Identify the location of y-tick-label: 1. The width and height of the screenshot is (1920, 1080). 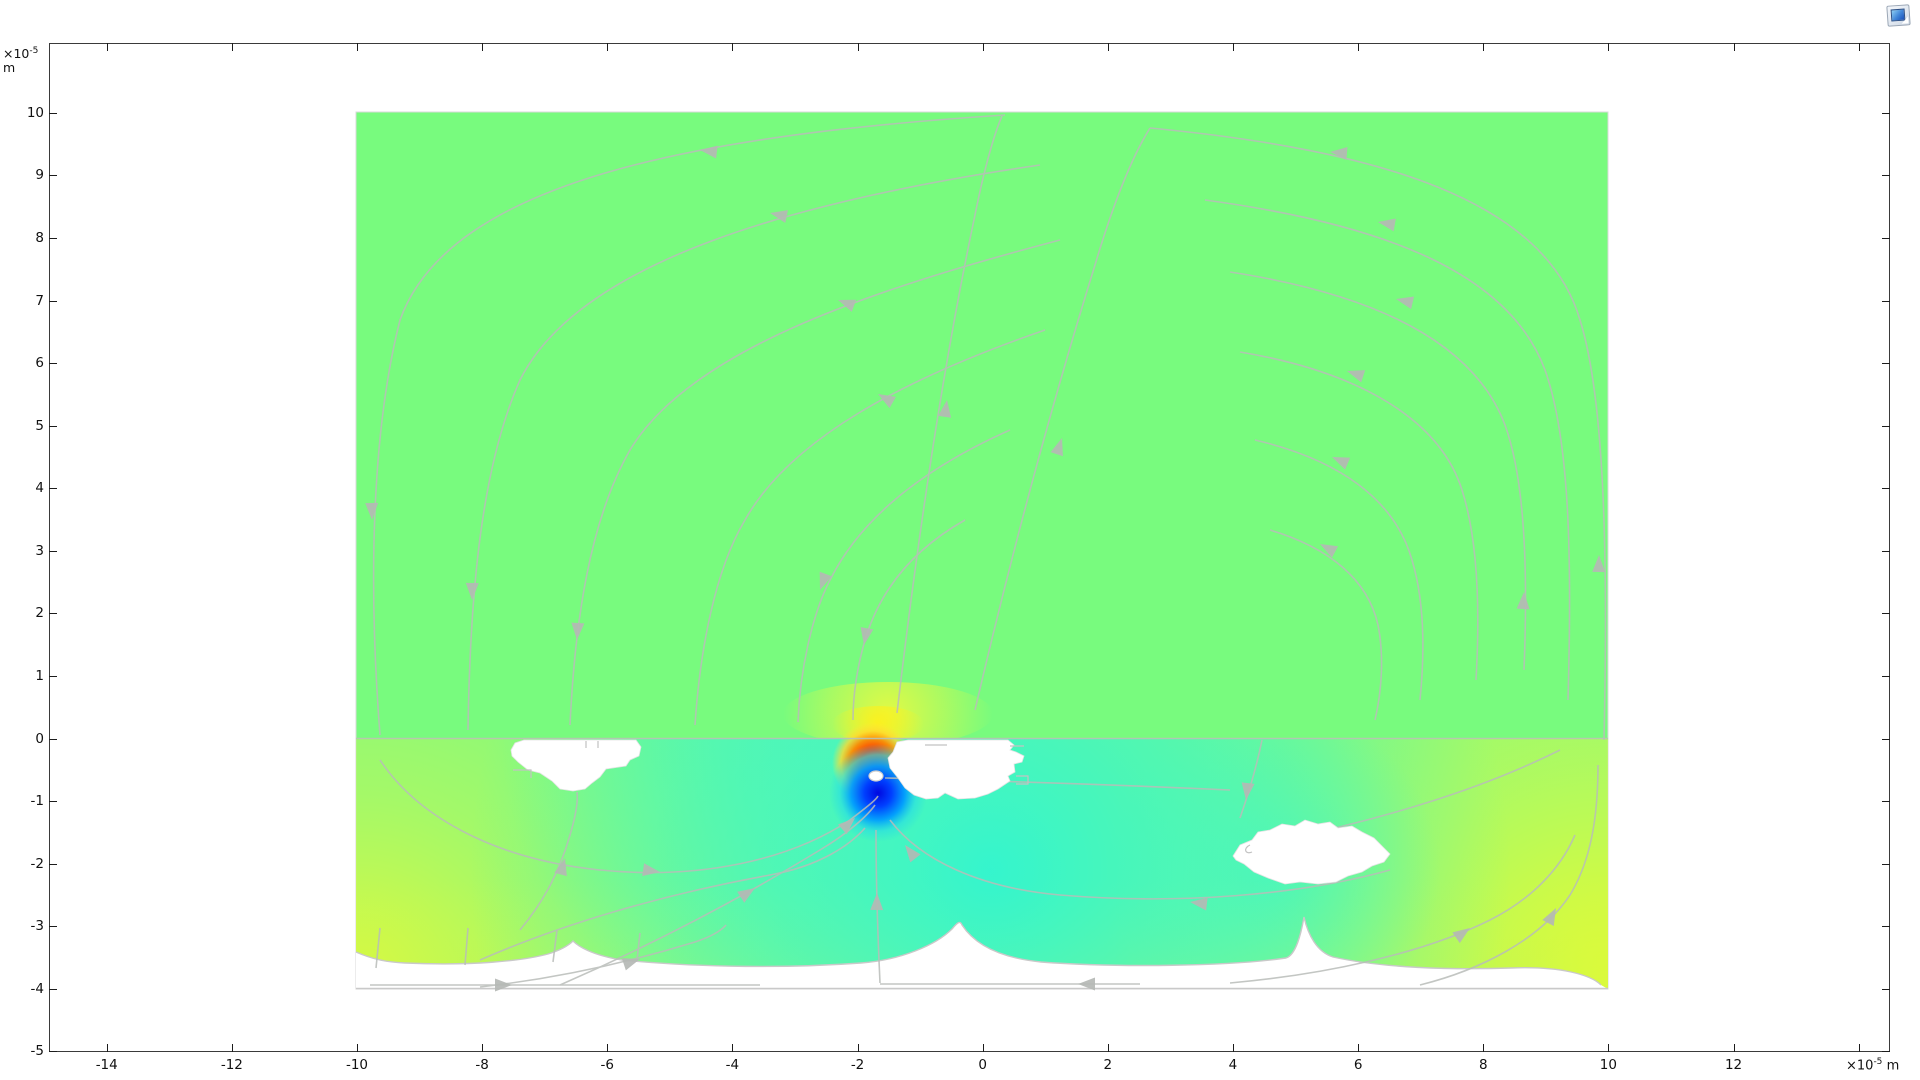
(39, 675).